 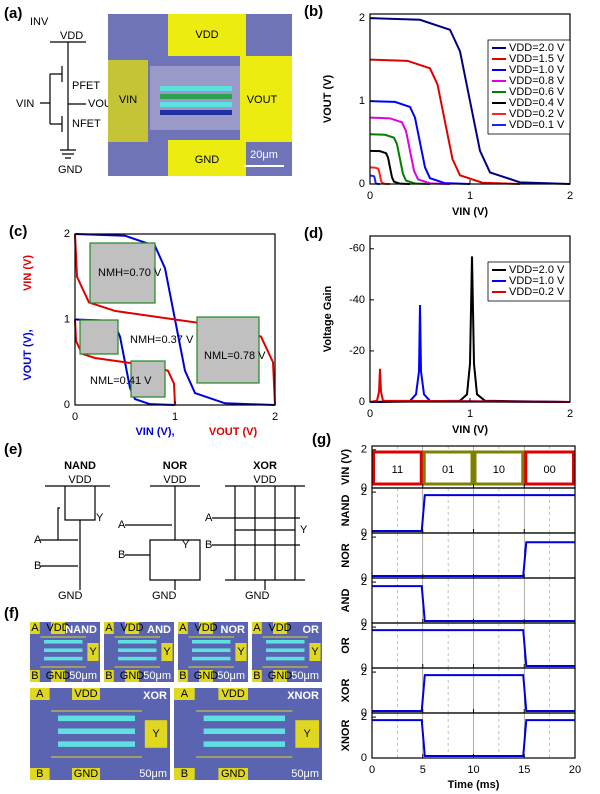 What do you see at coordinates (122, 525) in the screenshot?
I see `a-label: A` at bounding box center [122, 525].